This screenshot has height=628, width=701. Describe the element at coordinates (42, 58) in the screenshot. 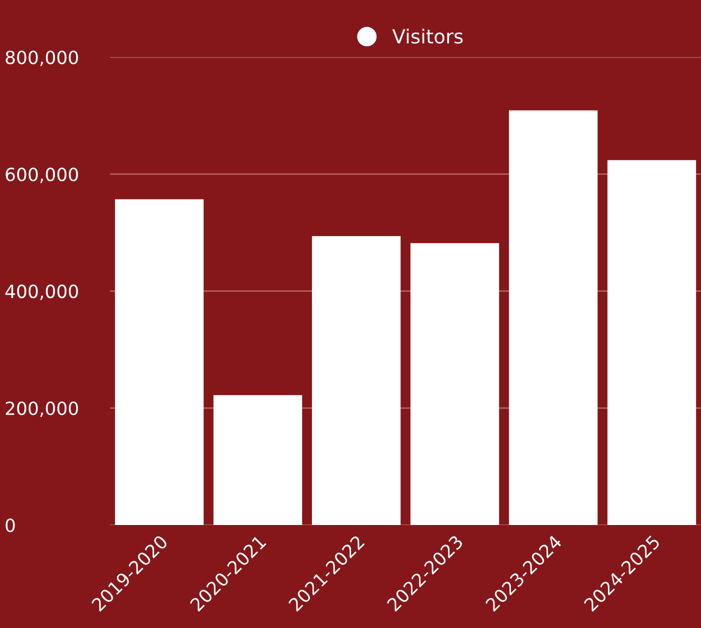

I see `y-tick-label: 800,000` at that location.